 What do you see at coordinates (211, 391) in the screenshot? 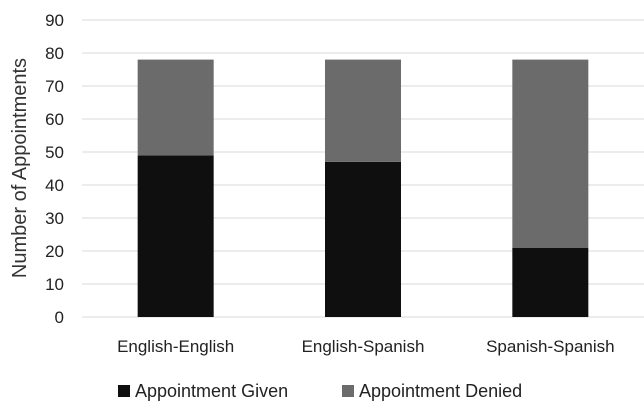
I see `legend-label: Appointment Given` at bounding box center [211, 391].